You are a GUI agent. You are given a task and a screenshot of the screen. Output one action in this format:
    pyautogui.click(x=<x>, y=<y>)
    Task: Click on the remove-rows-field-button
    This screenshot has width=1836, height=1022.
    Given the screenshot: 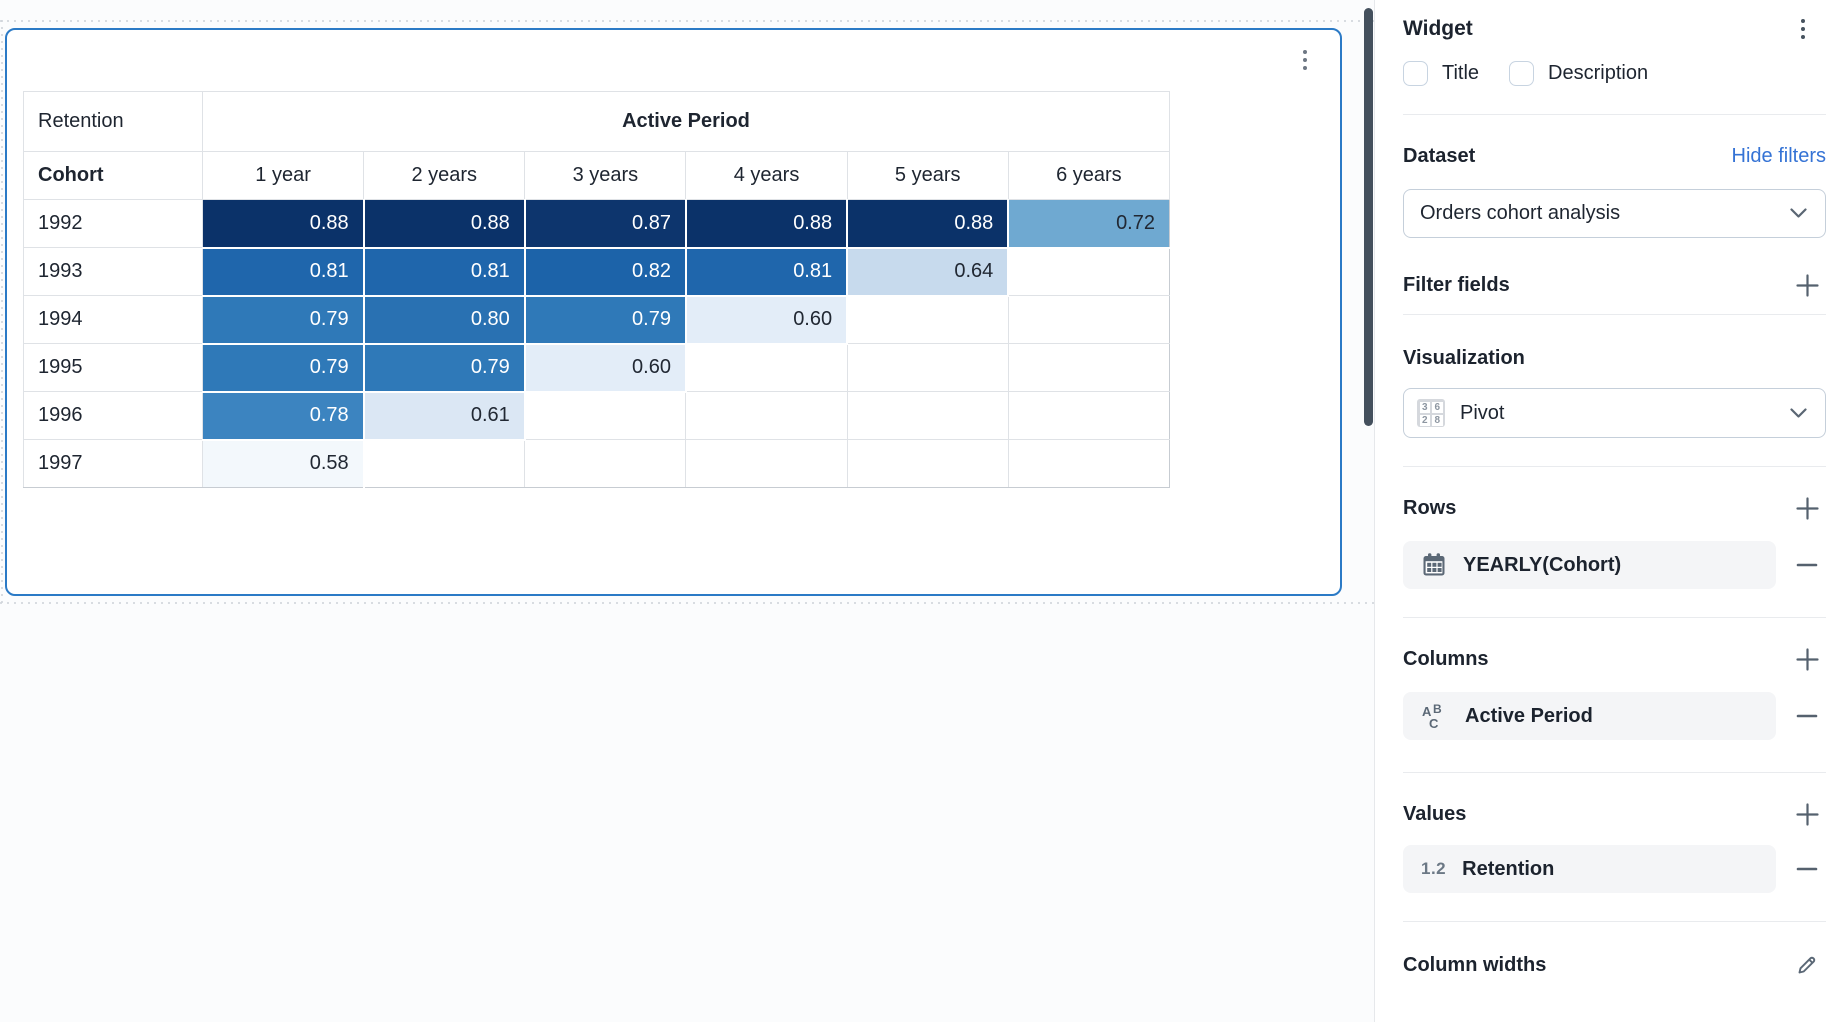 What is the action you would take?
    pyautogui.click(x=1807, y=565)
    